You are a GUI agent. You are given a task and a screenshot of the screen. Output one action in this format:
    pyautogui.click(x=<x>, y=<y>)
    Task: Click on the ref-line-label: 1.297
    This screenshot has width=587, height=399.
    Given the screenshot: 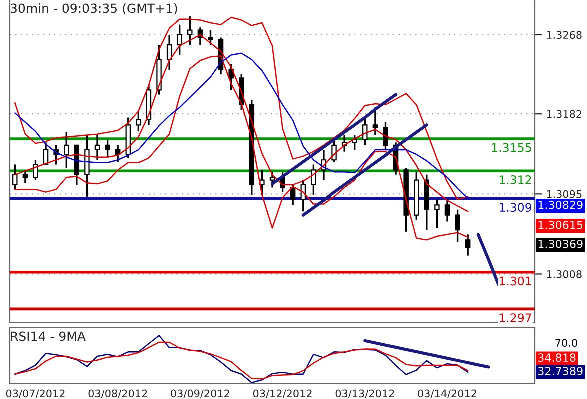 What is the action you would take?
    pyautogui.click(x=516, y=318)
    